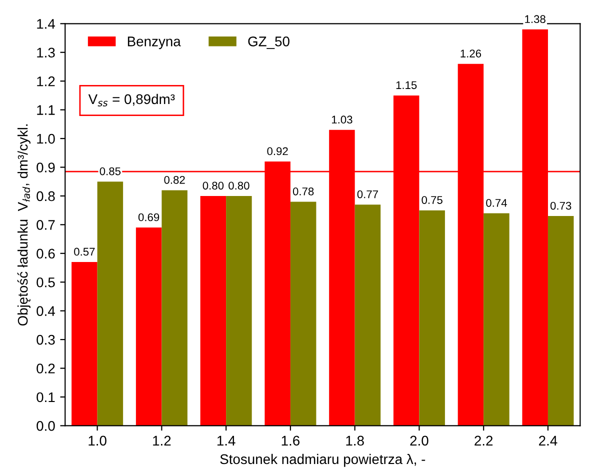 The width and height of the screenshot is (592, 473). What do you see at coordinates (46, 81) in the screenshot?
I see `y-tick-label: 1.2` at bounding box center [46, 81].